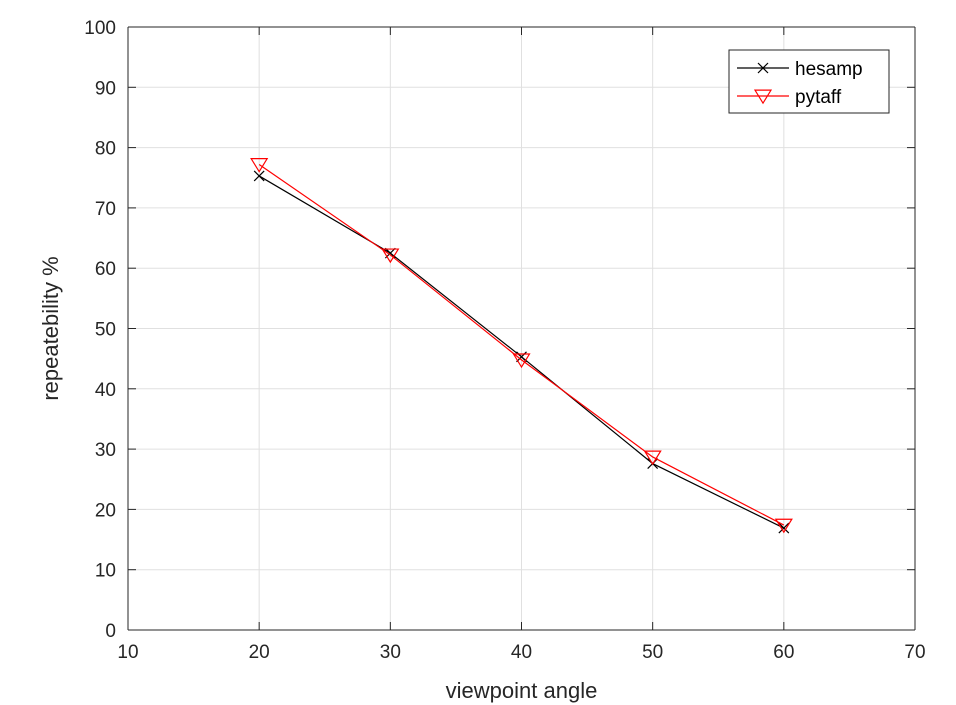 Image resolution: width=956 pixels, height=705 pixels. What do you see at coordinates (105, 510) in the screenshot?
I see `y-tick-label: 20` at bounding box center [105, 510].